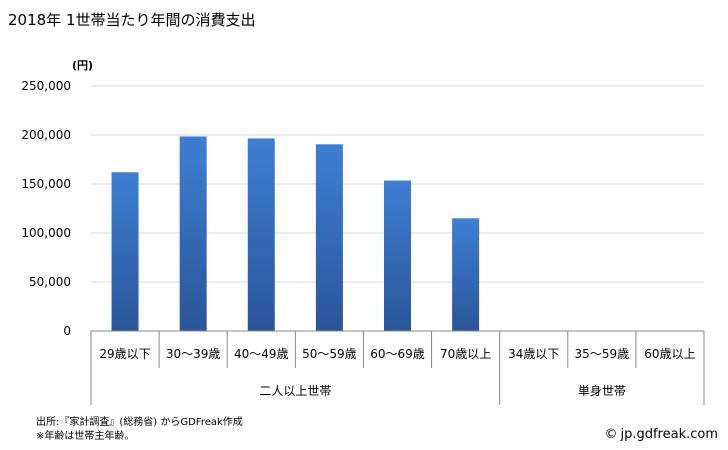  What do you see at coordinates (83, 65) in the screenshot?
I see `y-axis-unit-label: (円)` at bounding box center [83, 65].